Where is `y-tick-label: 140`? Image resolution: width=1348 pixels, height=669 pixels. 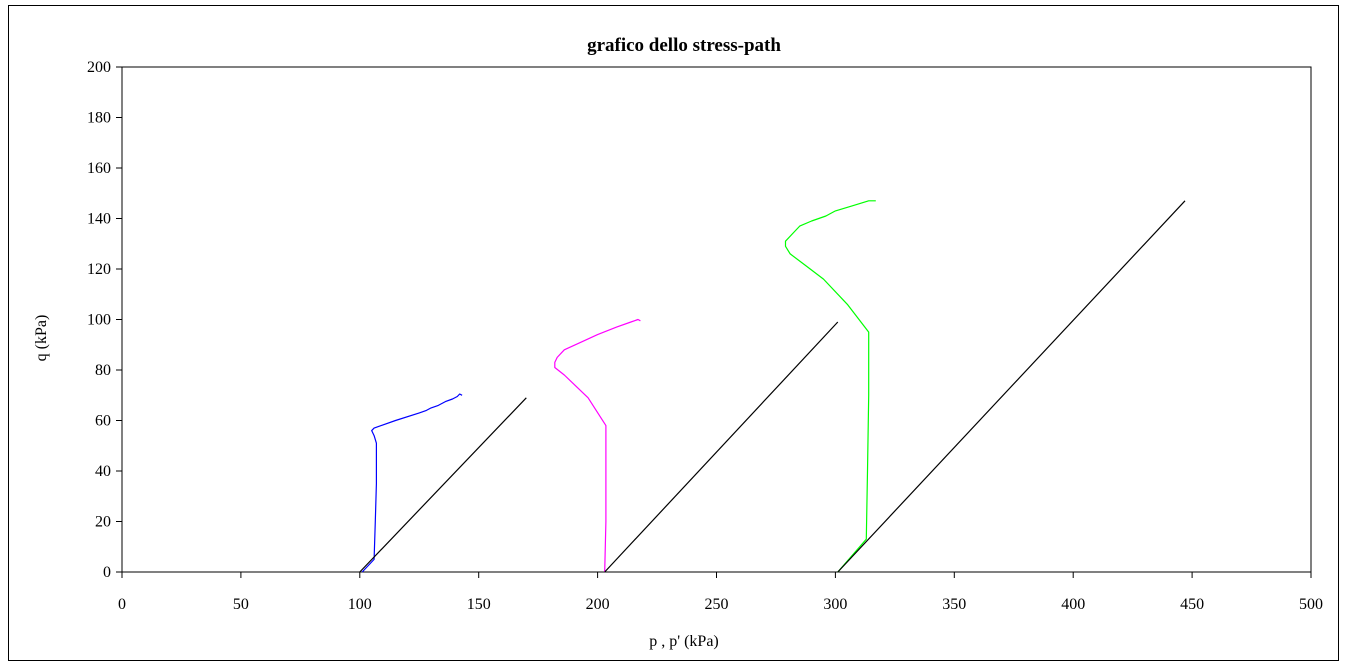
y-tick-label: 140 is located at coordinates (99, 219).